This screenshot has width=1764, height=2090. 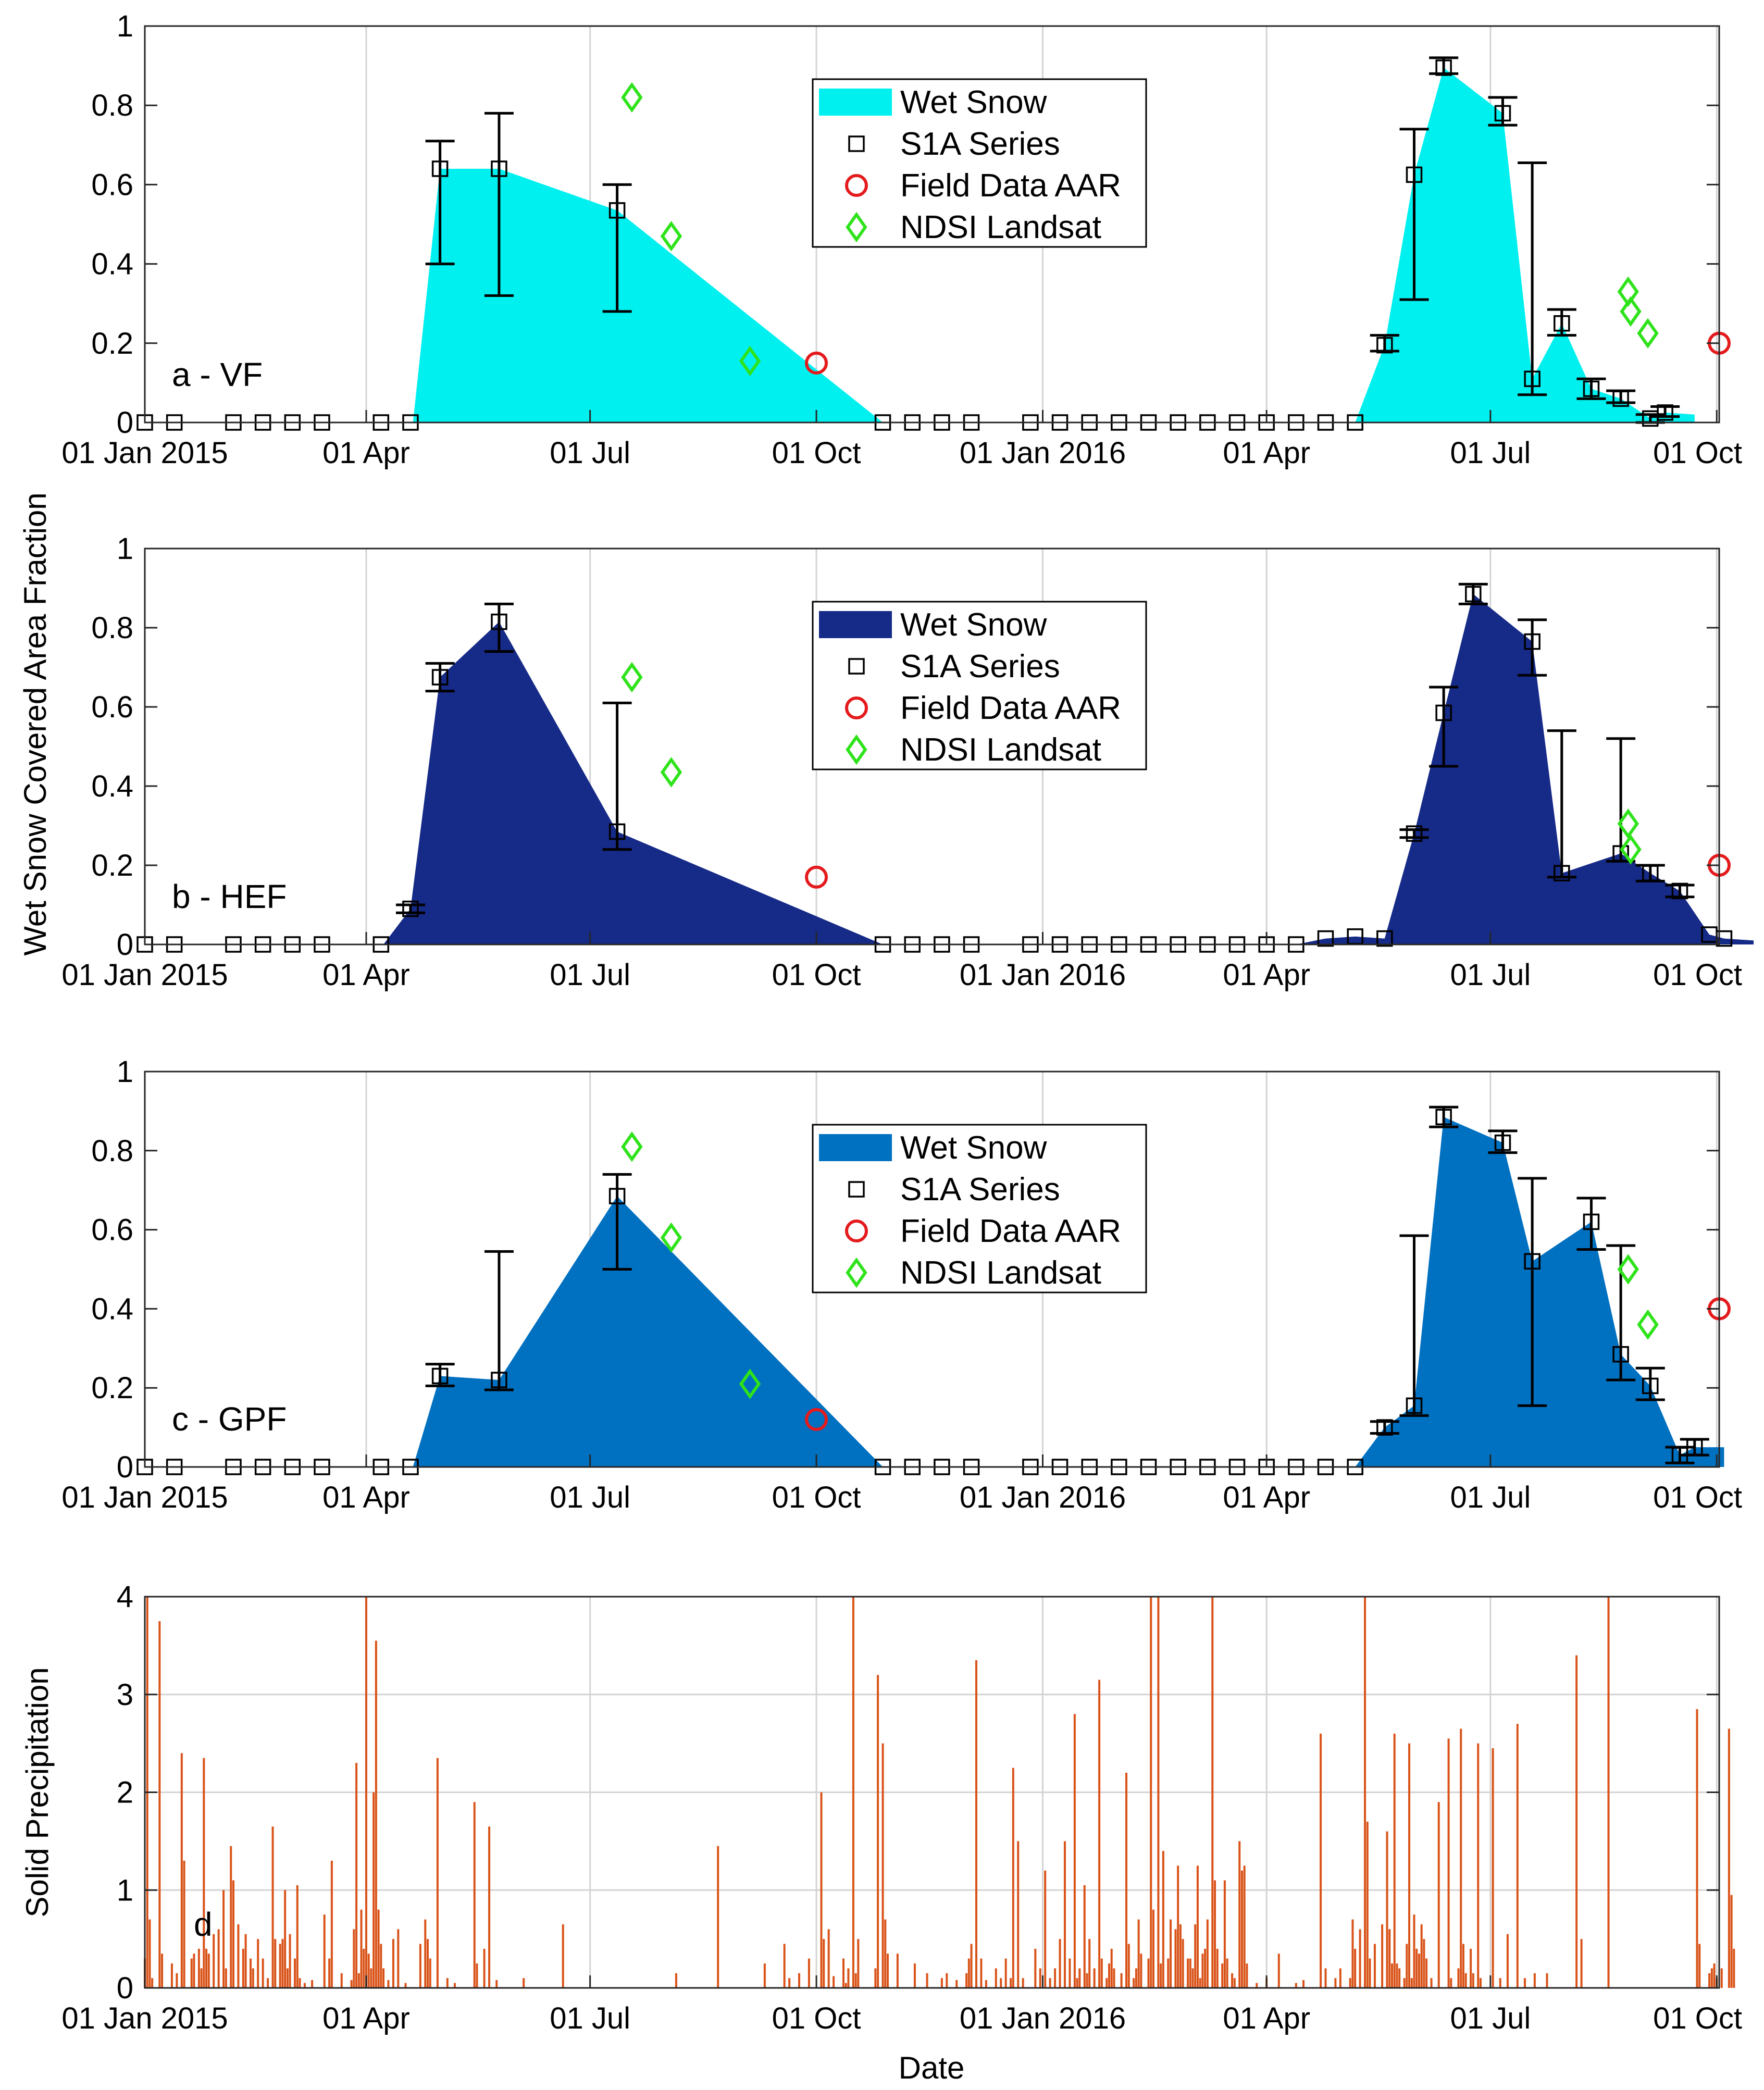 What do you see at coordinates (856, 707) in the screenshot?
I see `legend-swatch-field` at bounding box center [856, 707].